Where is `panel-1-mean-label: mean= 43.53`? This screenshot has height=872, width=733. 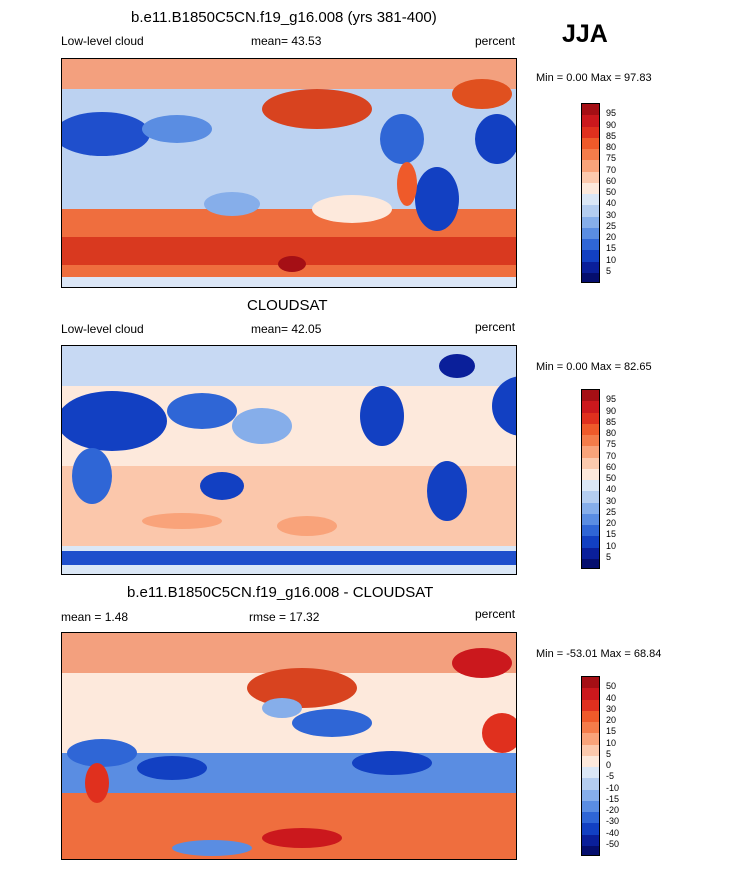
panel-1-mean-label: mean= 43.53 is located at coordinates (286, 41).